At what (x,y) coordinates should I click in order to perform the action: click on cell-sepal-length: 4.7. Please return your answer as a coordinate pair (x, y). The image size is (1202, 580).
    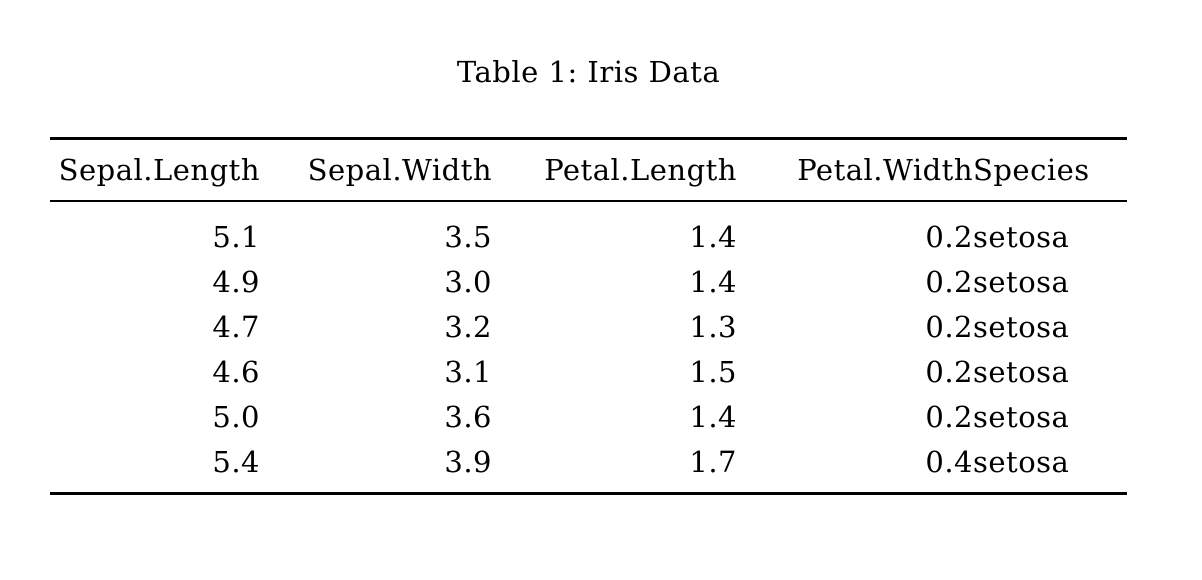
    Looking at the image, I should click on (236, 326).